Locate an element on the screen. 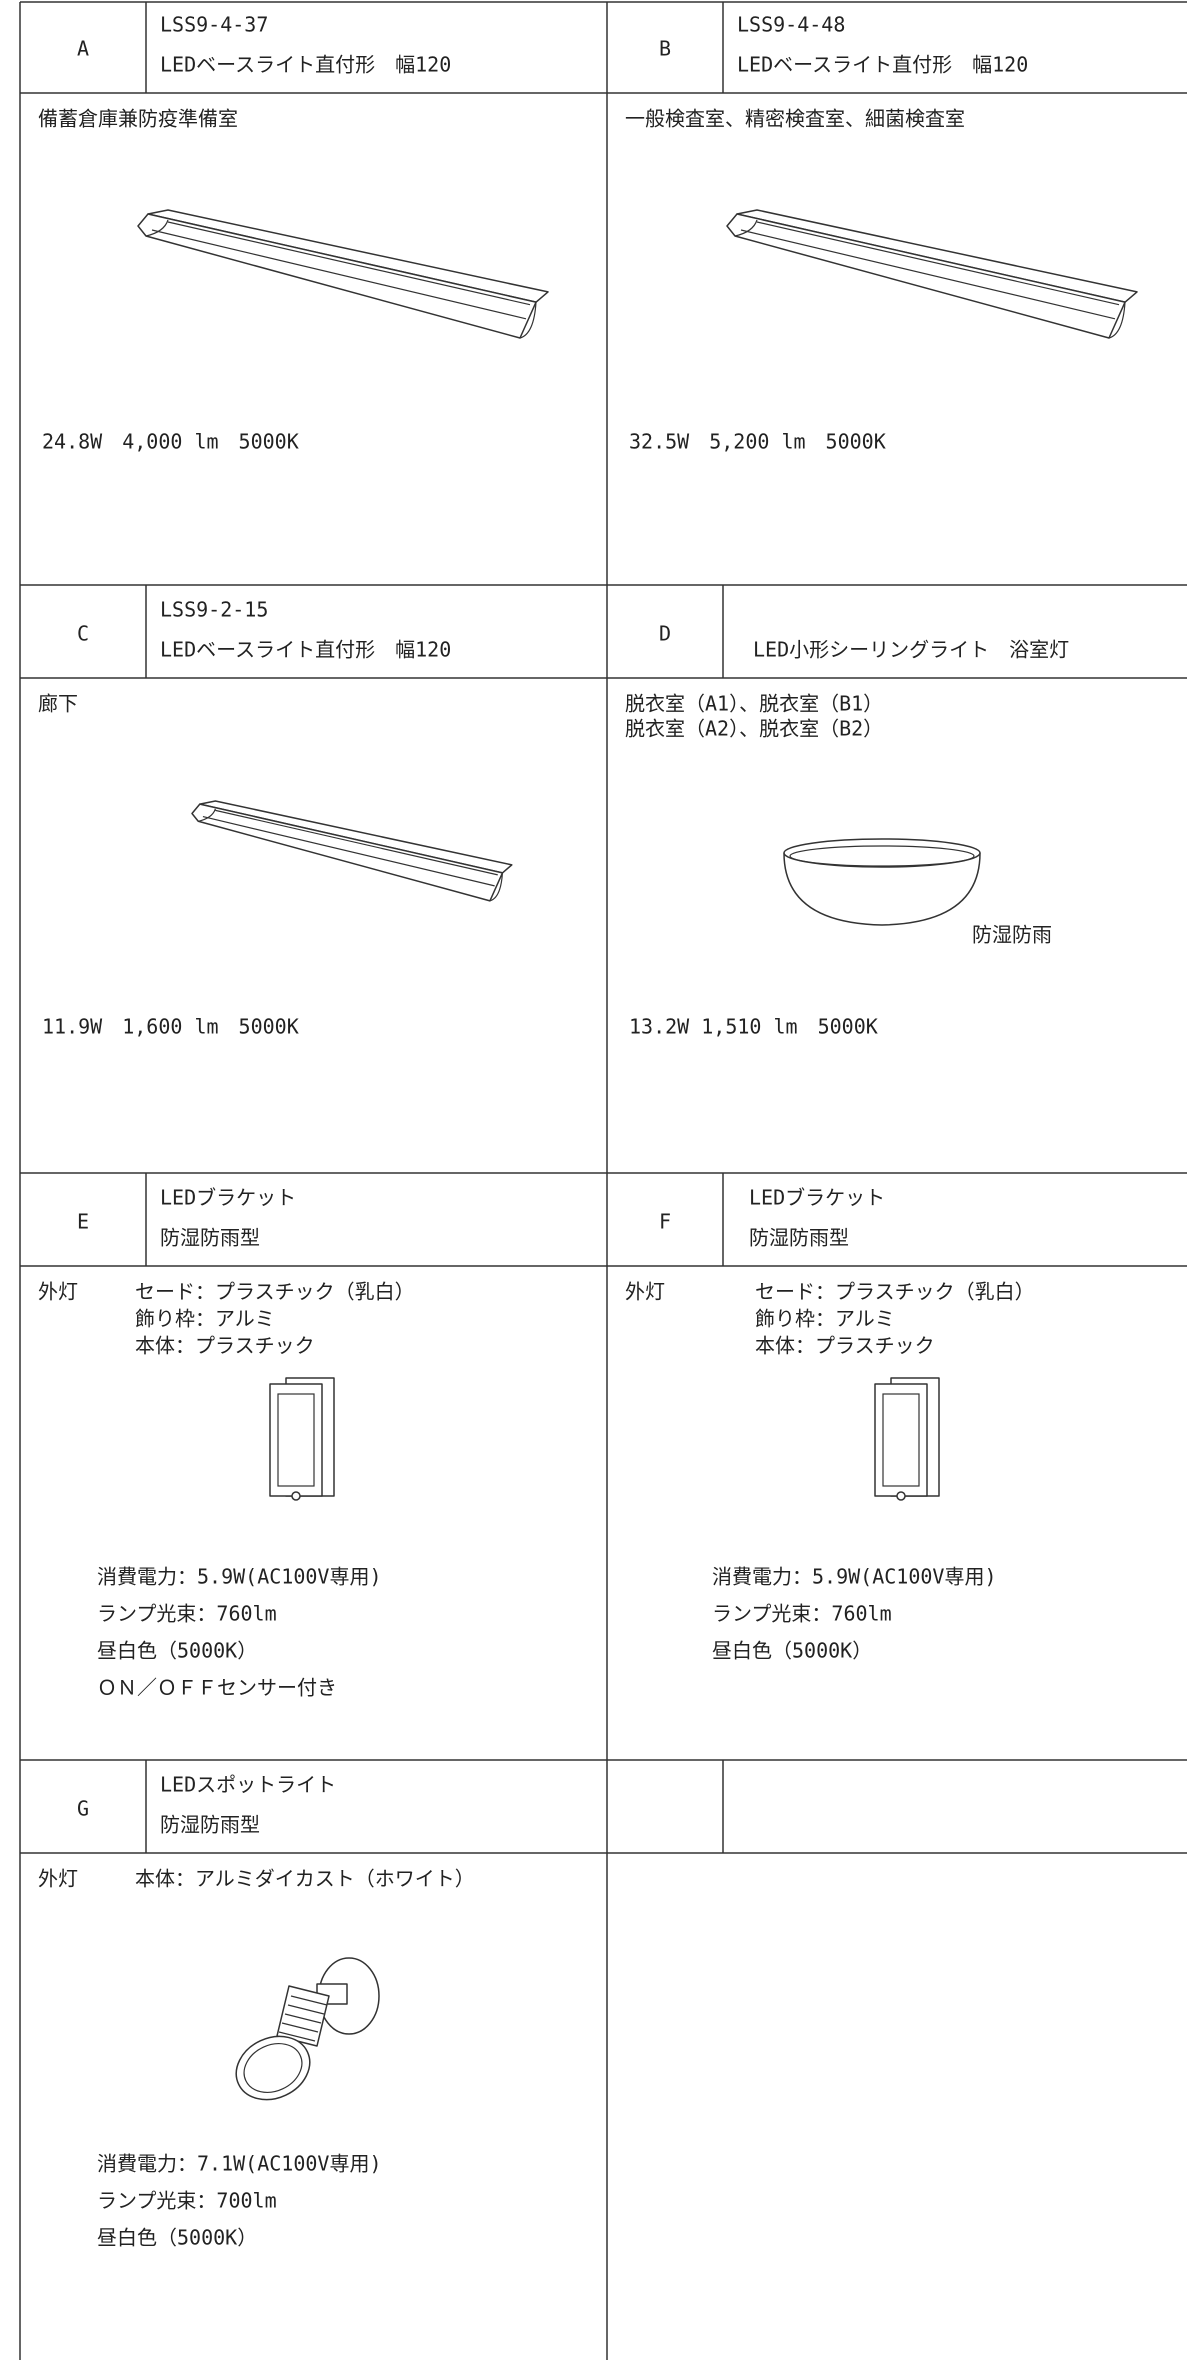  cell-letter: D is located at coordinates (665, 634).